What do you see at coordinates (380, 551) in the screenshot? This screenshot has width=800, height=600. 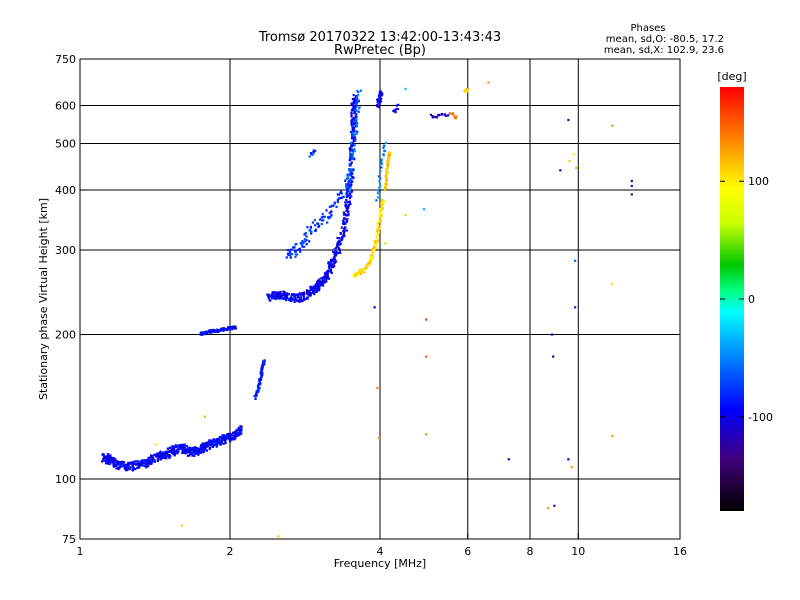 I see `x-tick-label: 4` at bounding box center [380, 551].